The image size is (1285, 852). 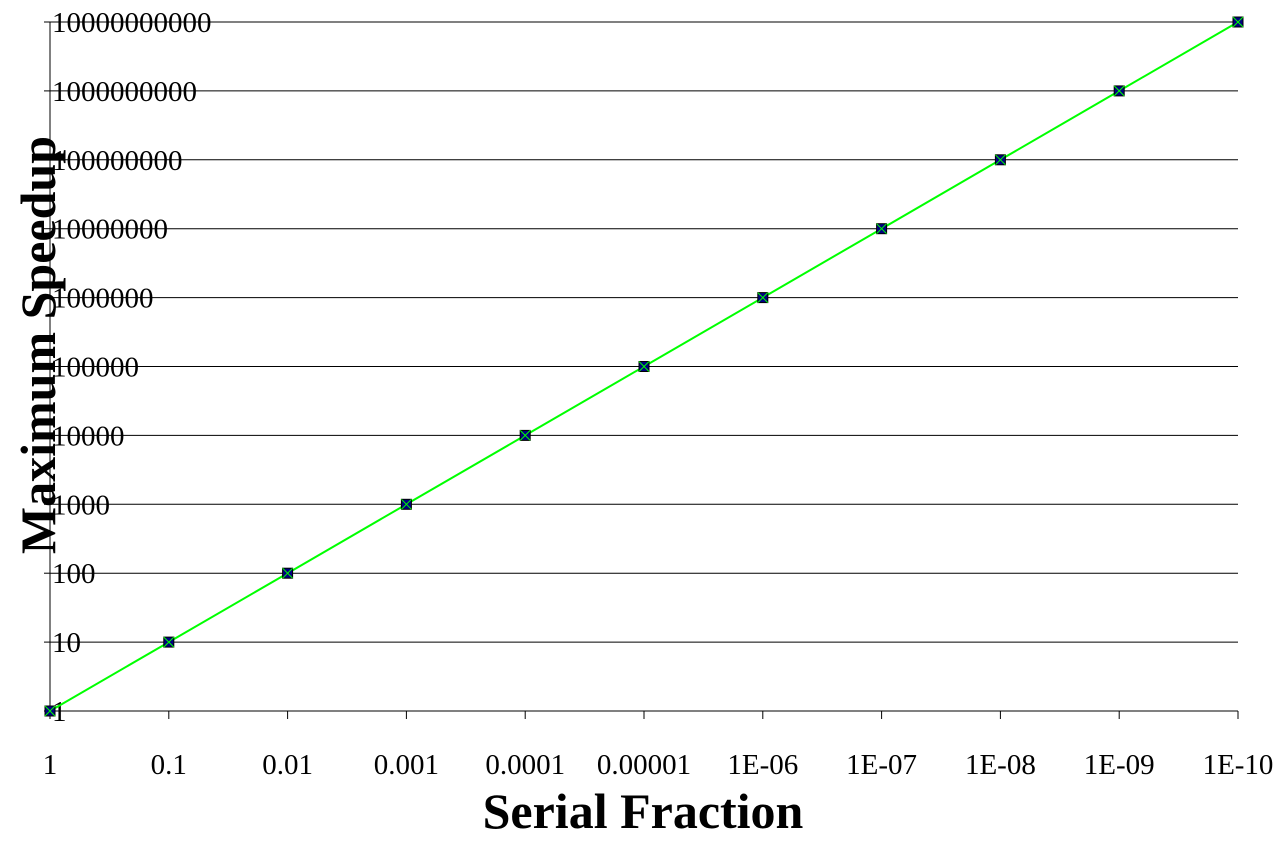 I want to click on y-tick-label: 1000, so click(x=81, y=505).